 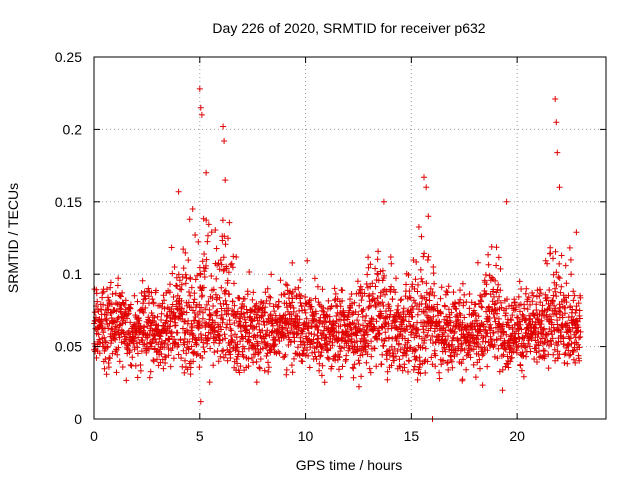 I want to click on x-tick-label: 20, so click(x=517, y=436).